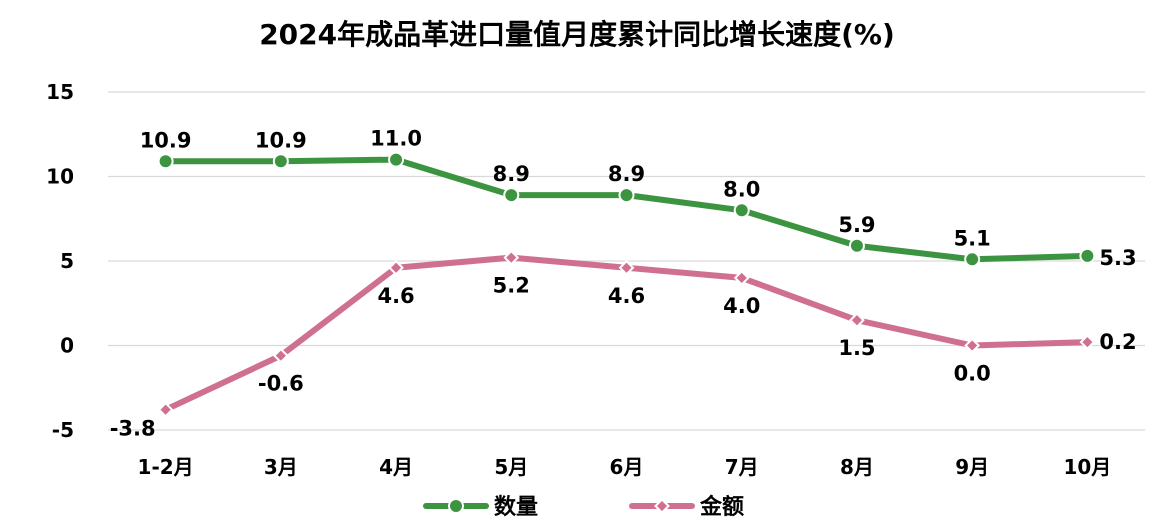  I want to click on y-tick-label: 15, so click(60, 92).